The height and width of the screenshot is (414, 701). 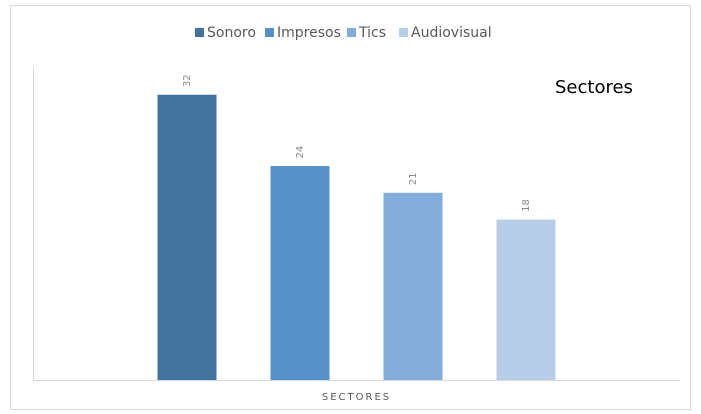 What do you see at coordinates (309, 33) in the screenshot?
I see `legend-label: Impresos` at bounding box center [309, 33].